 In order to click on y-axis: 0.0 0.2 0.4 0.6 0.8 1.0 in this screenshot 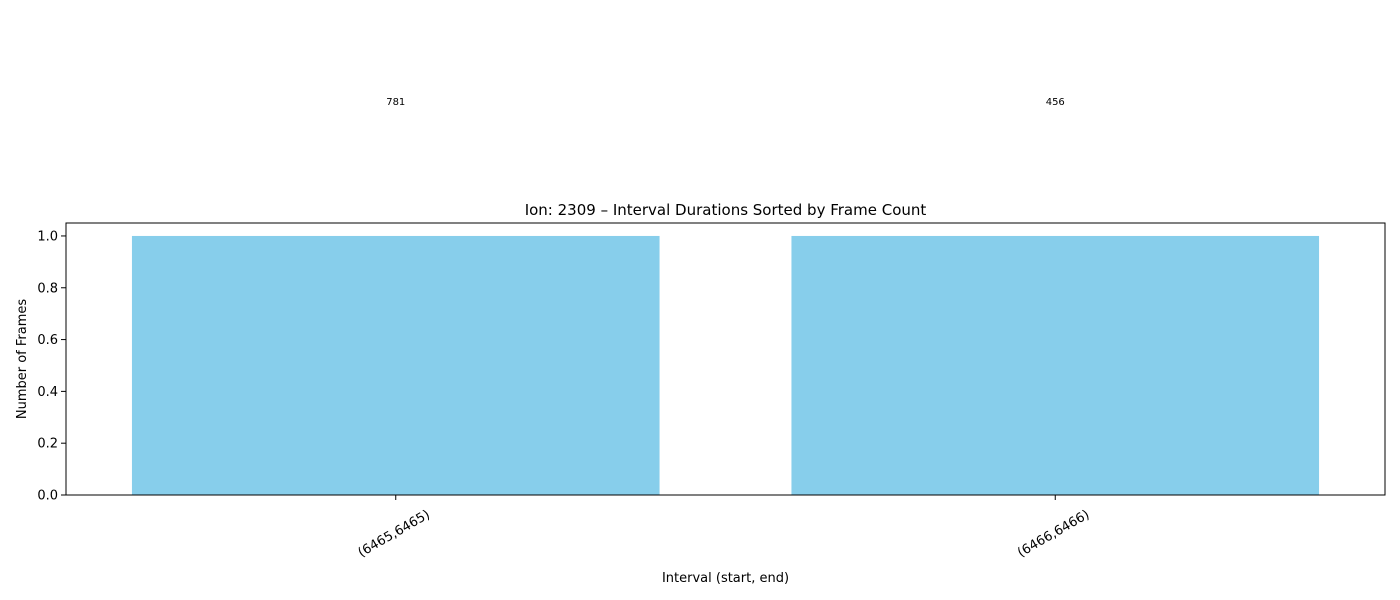, I will do `click(51, 366)`.